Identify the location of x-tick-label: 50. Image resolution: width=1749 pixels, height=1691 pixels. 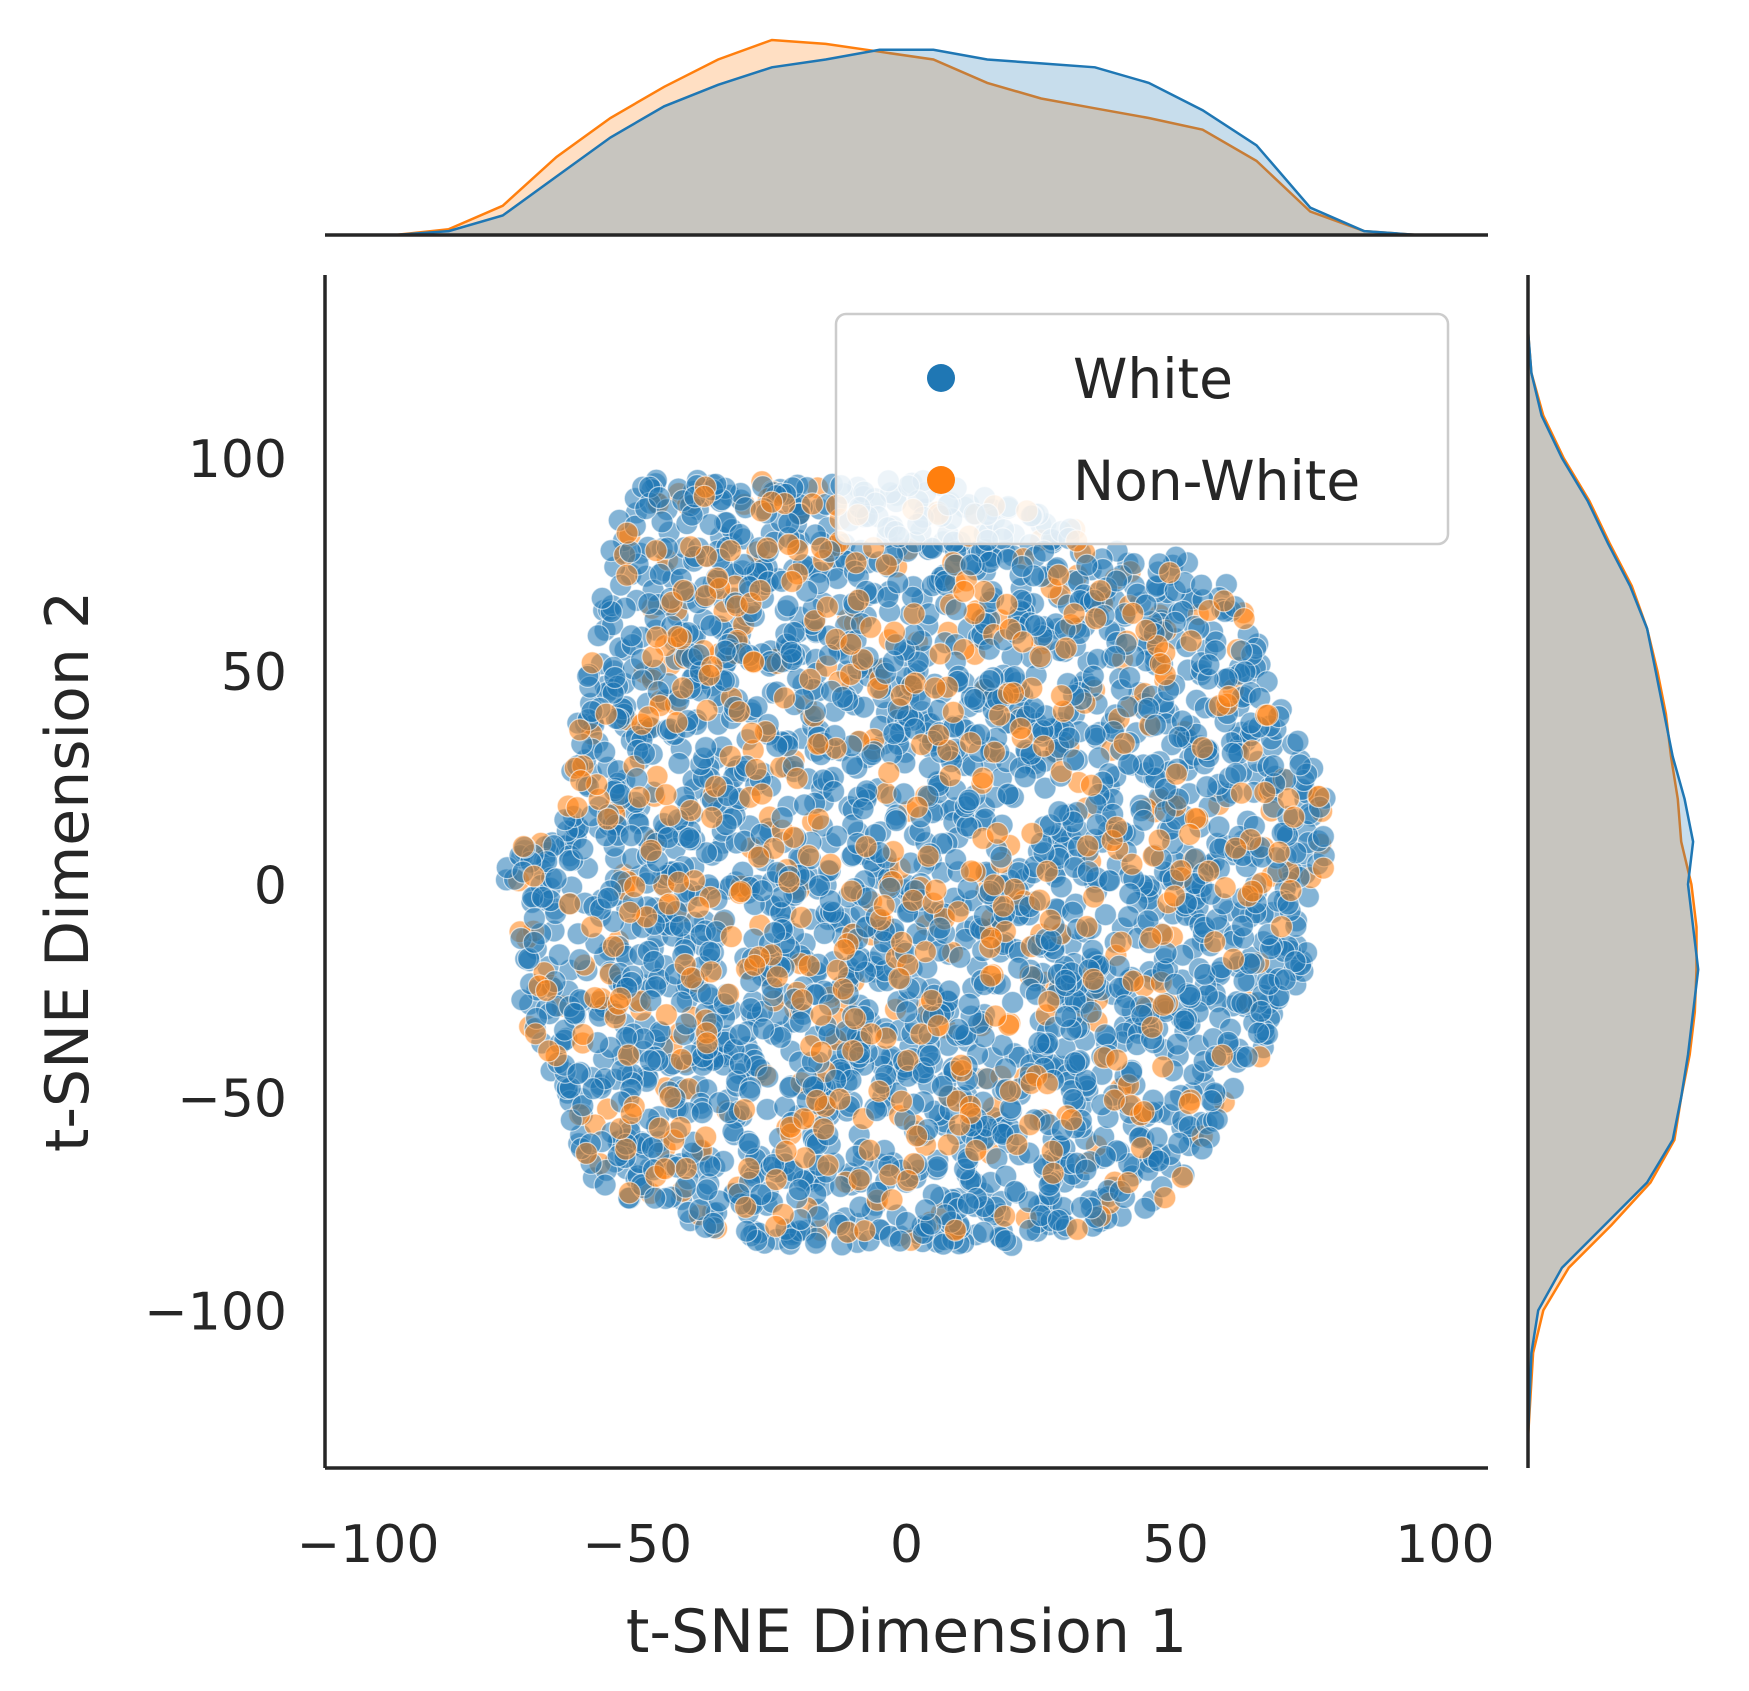
(1176, 1545).